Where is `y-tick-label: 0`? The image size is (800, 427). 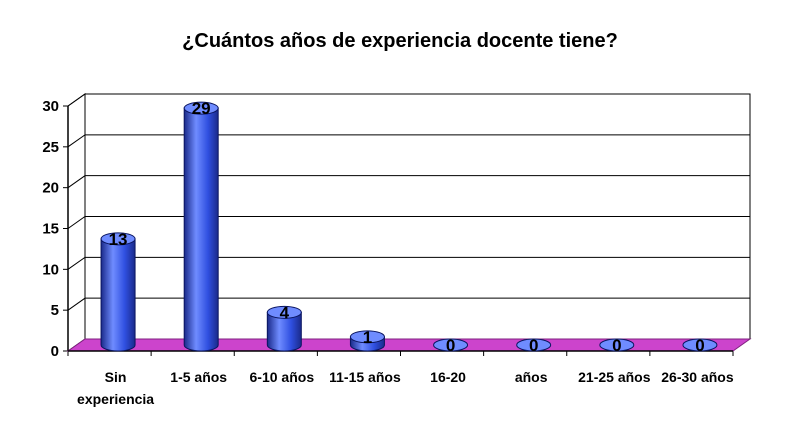 y-tick-label: 0 is located at coordinates (55, 351).